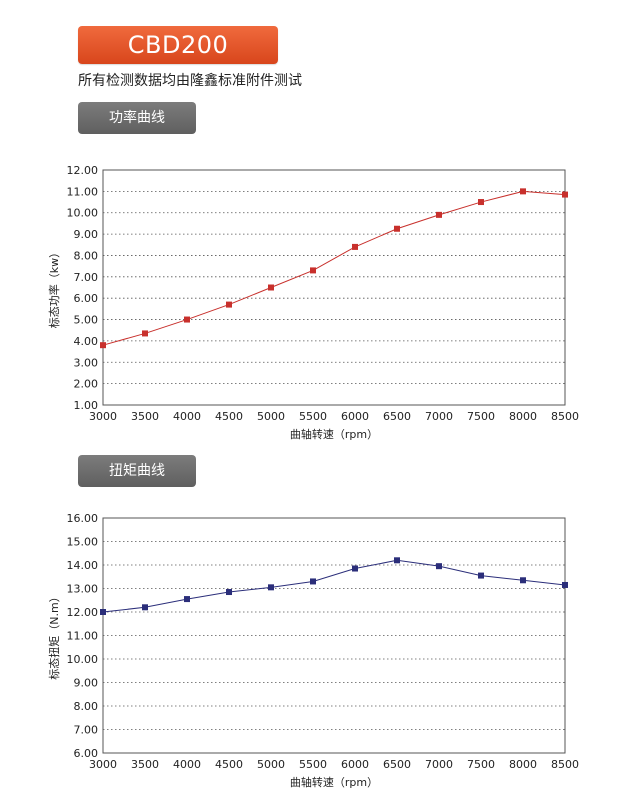 The width and height of the screenshot is (630, 800). What do you see at coordinates (86, 362) in the screenshot?
I see `power-y-tick-label: 3.00` at bounding box center [86, 362].